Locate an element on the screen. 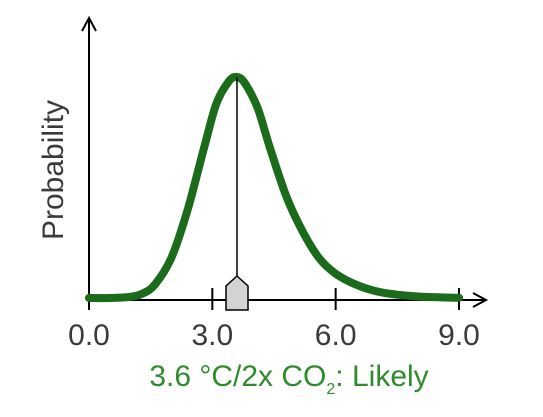 This screenshot has height=417, width=543. chart-caption: 3.6 °C/2x CO2: Likely is located at coordinates (288, 379).